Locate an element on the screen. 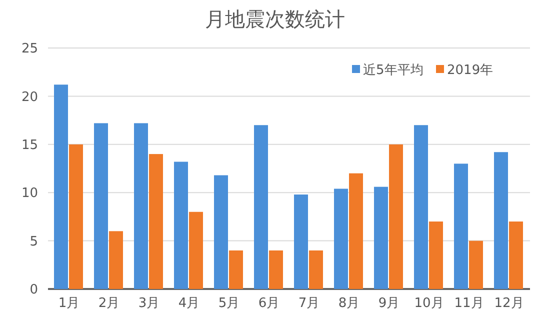 The height and width of the screenshot is (323, 550). y-tick-label: 0 is located at coordinates (34, 290).